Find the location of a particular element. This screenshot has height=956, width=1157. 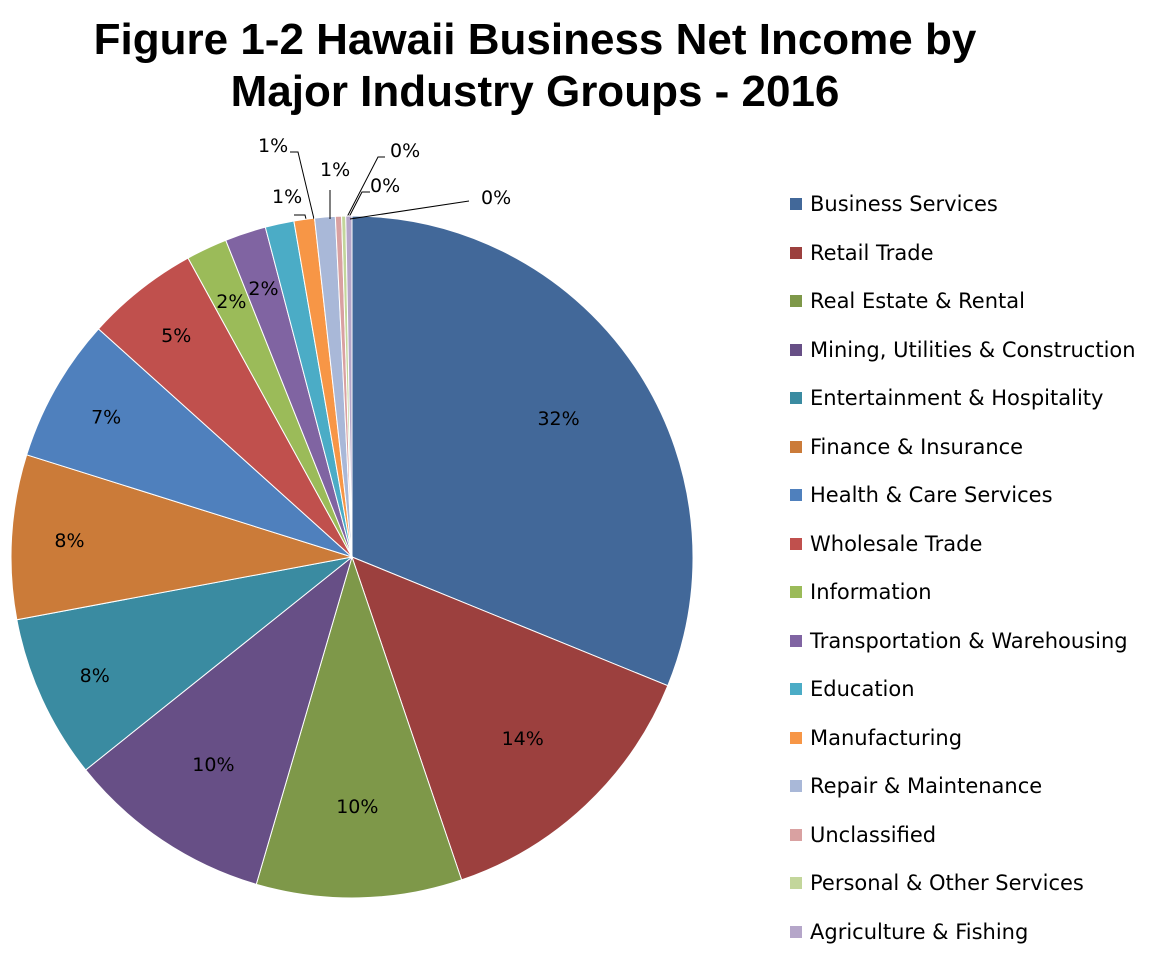

slice-label-finance-insurance: 8% is located at coordinates (69, 541).